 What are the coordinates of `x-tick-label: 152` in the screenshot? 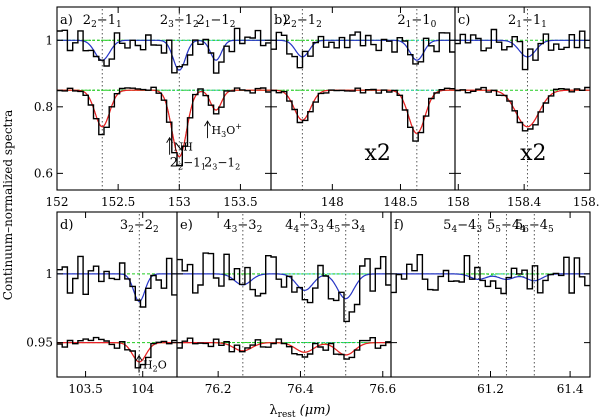 It's located at (57, 202).